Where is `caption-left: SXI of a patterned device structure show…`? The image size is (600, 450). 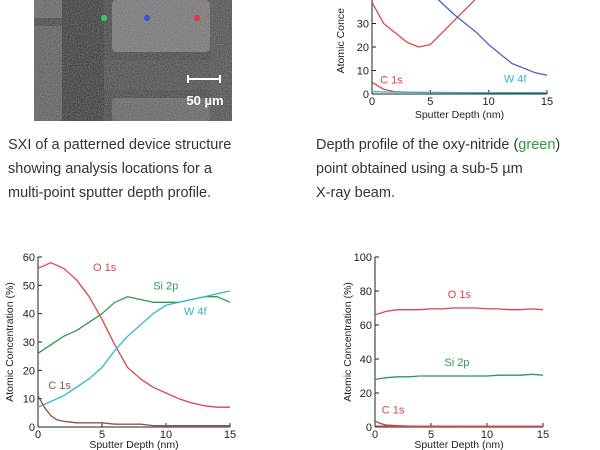
caption-left: SXI of a patterned device structure show… is located at coordinates (119, 169).